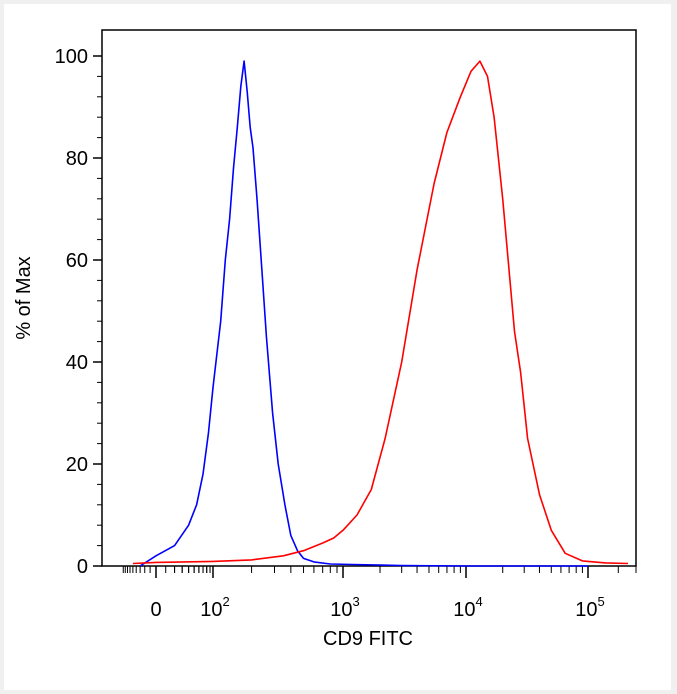 Image resolution: width=677 pixels, height=694 pixels. I want to click on x-tick-label: 10², so click(214, 607).